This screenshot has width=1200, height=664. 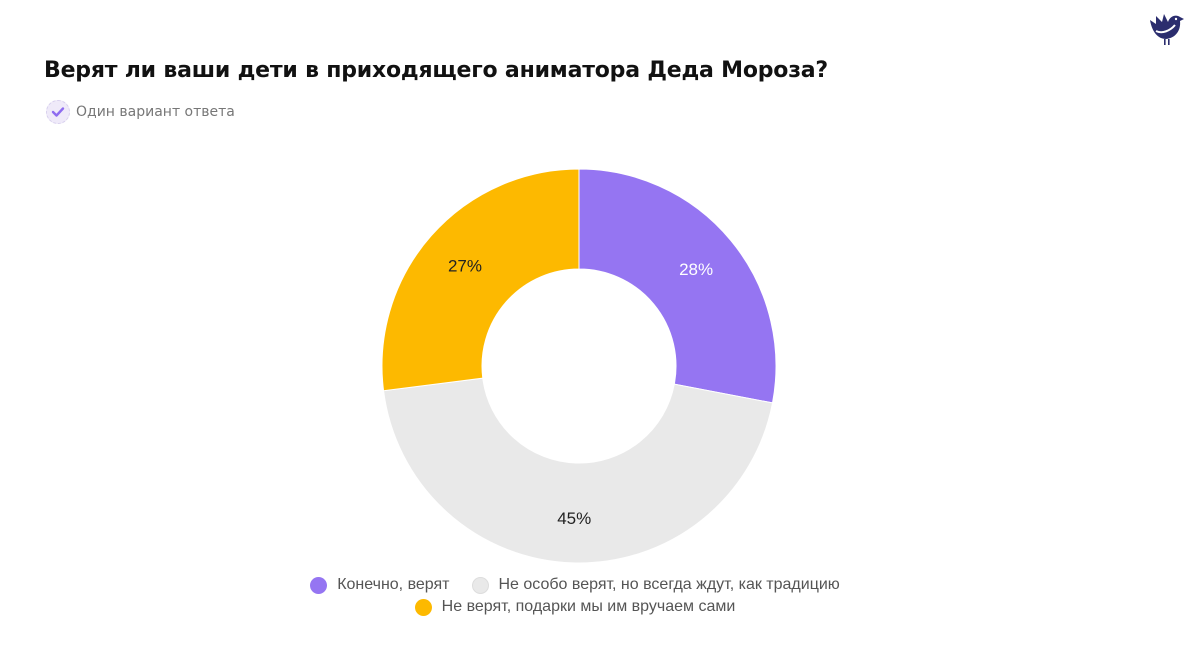 I want to click on legend-item: Конечно, верят, so click(x=380, y=585).